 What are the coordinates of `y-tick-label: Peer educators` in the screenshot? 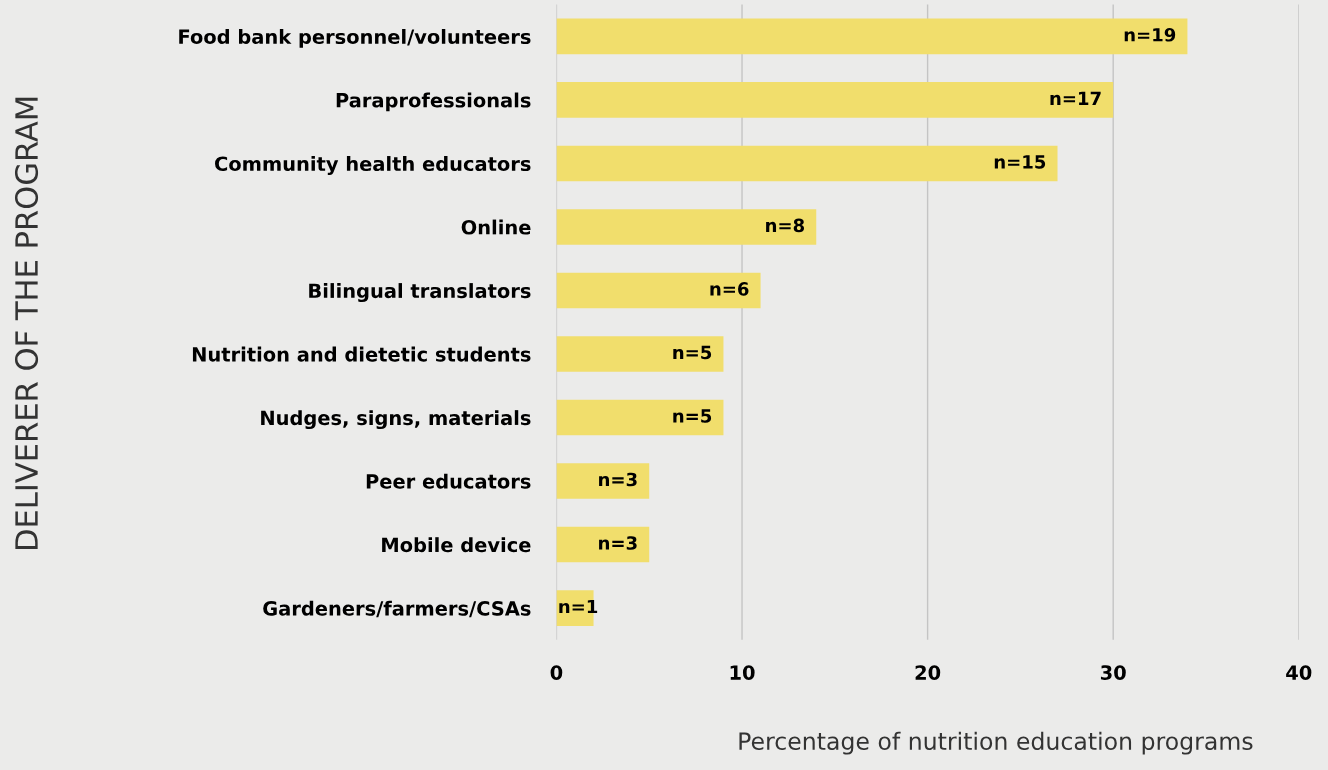 It's located at (448, 481).